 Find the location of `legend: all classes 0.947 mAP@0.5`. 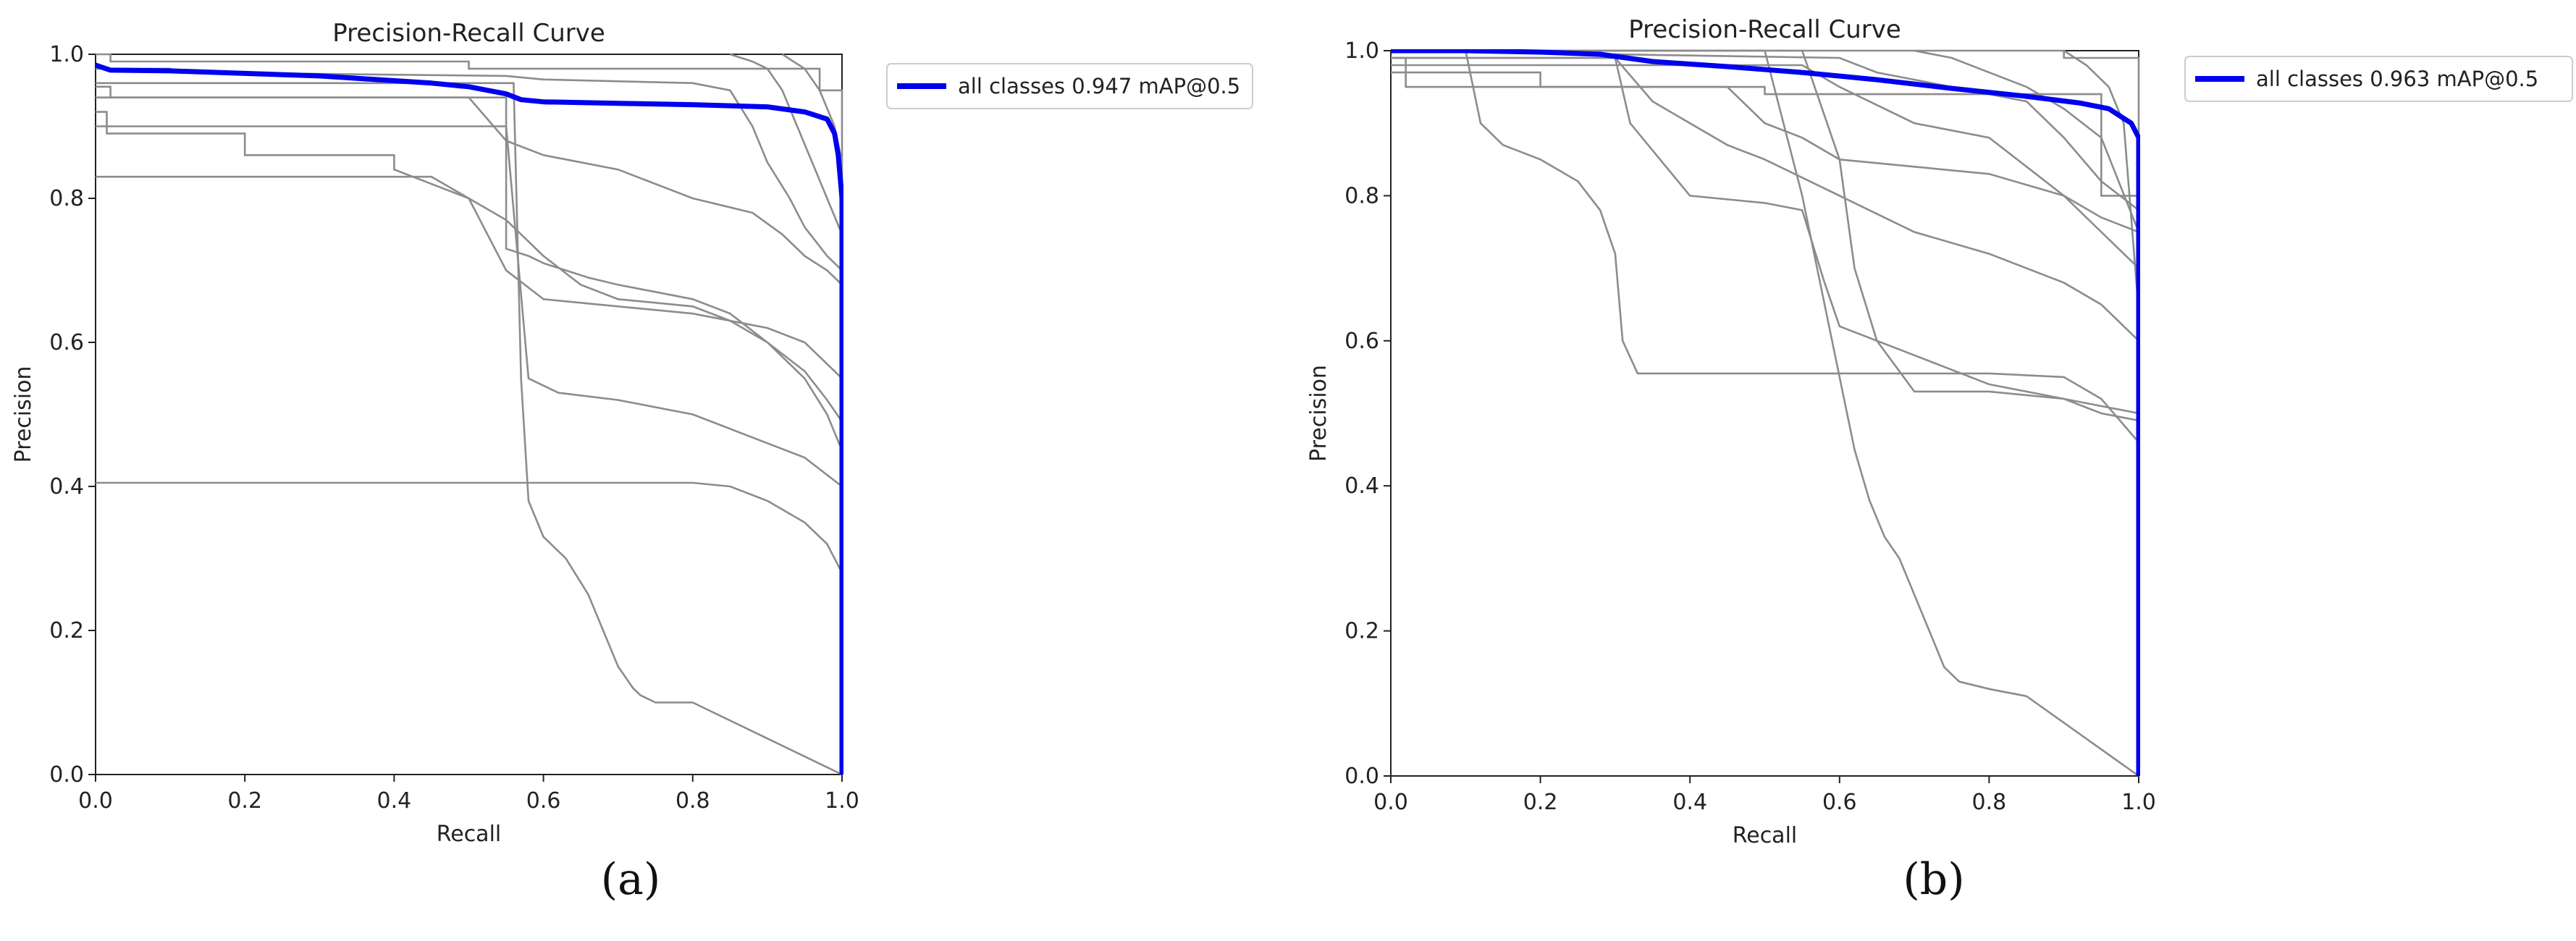

legend: all classes 0.947 mAP@0.5 is located at coordinates (1069, 86).